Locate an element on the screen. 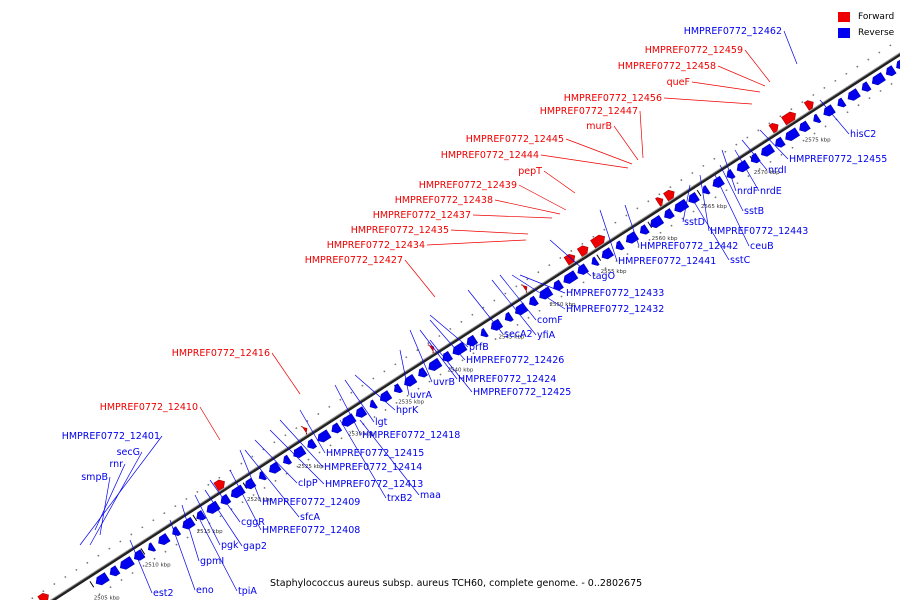 Image resolution: width=900 pixels, height=600 pixels. forward-gene-label: HMPREF0772_12438 is located at coordinates (444, 200).